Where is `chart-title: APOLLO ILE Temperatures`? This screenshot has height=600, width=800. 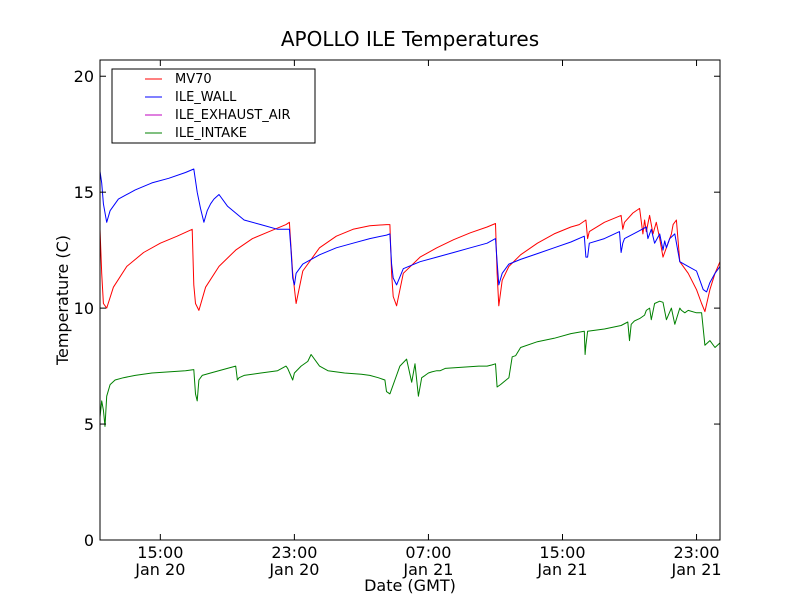
chart-title: APOLLO ILE Temperatures is located at coordinates (410, 39).